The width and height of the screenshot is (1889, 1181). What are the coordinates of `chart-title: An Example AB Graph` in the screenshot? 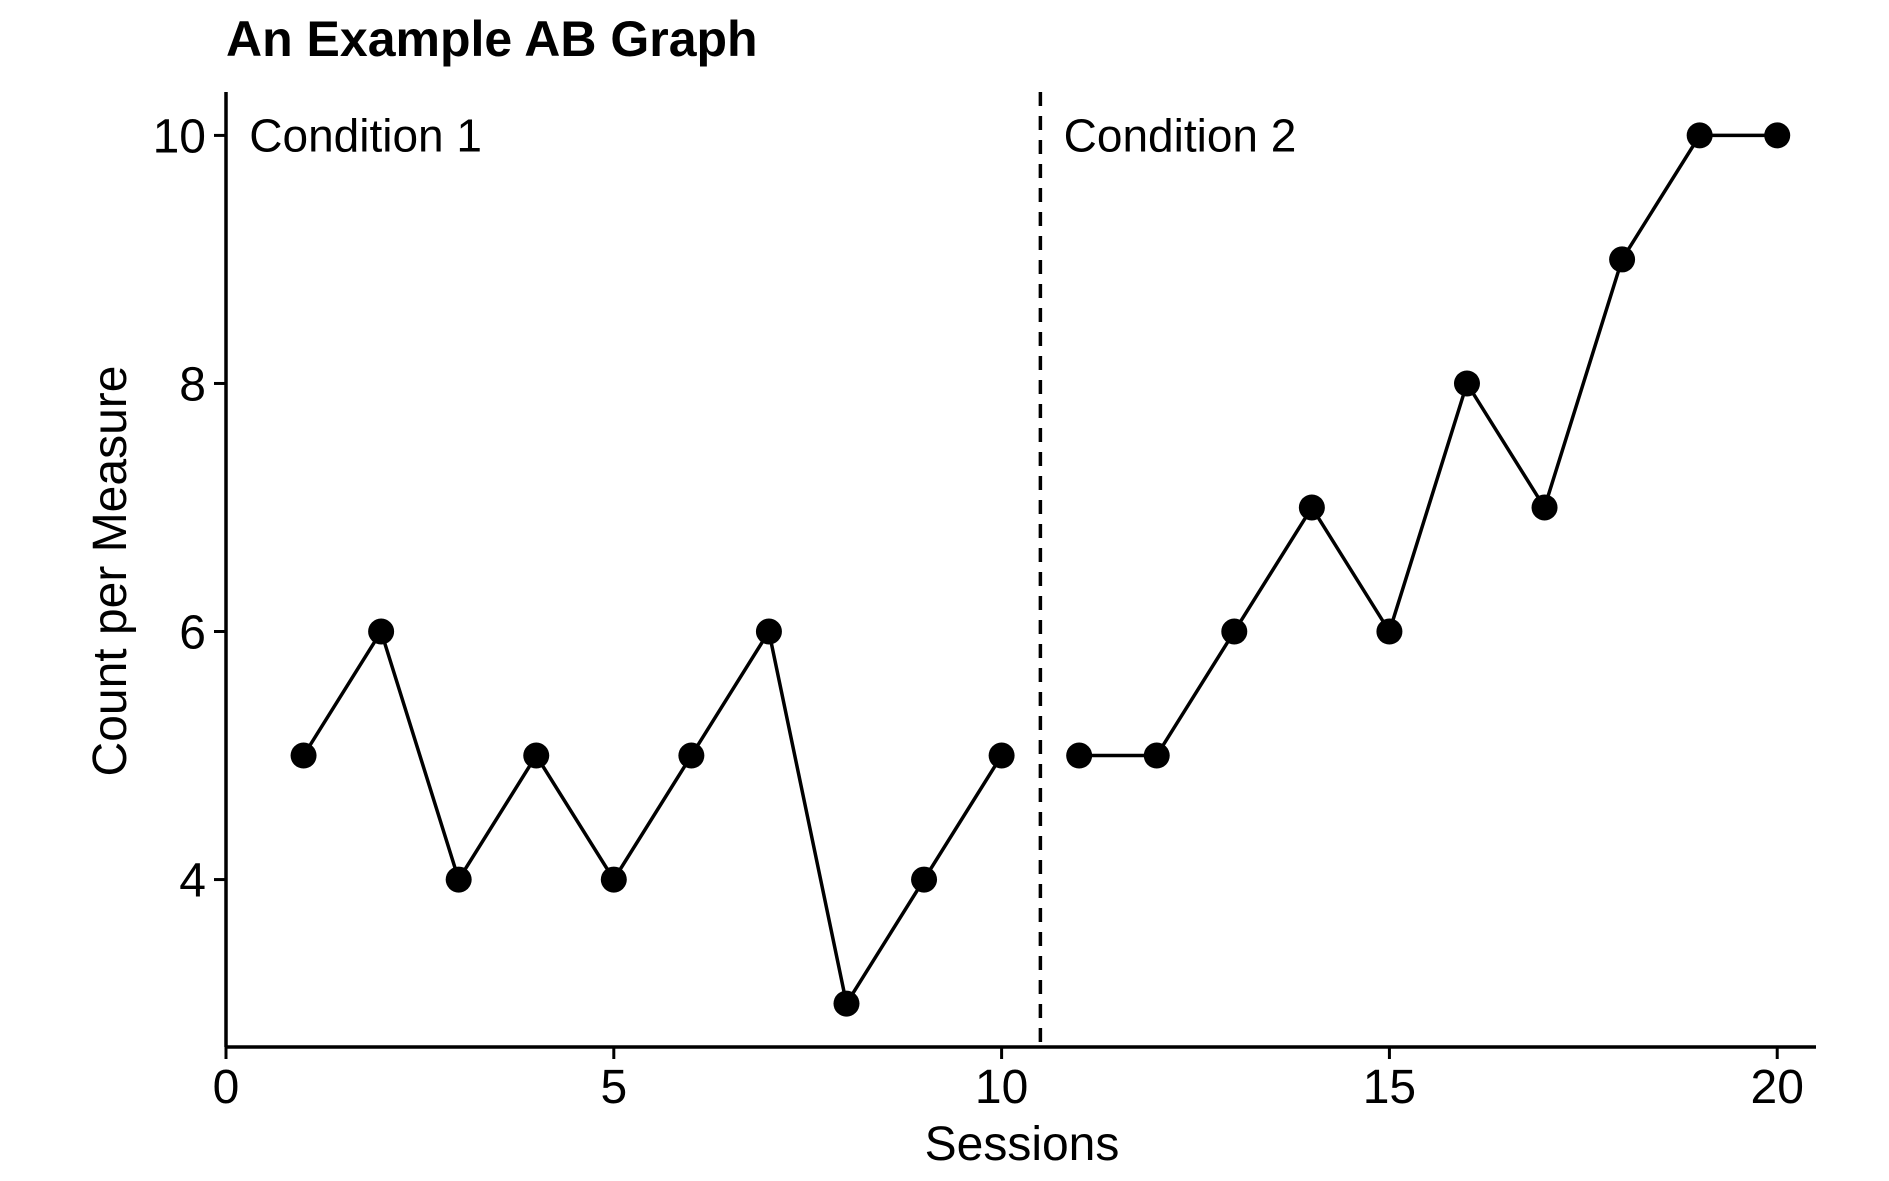 It's located at (492, 39).